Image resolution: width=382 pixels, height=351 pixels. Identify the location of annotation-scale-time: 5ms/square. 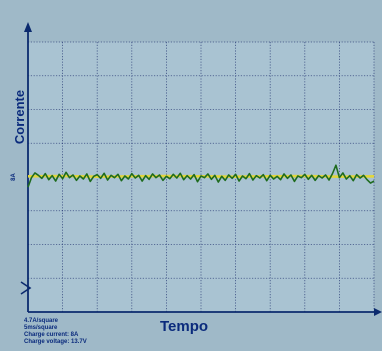
(41, 328).